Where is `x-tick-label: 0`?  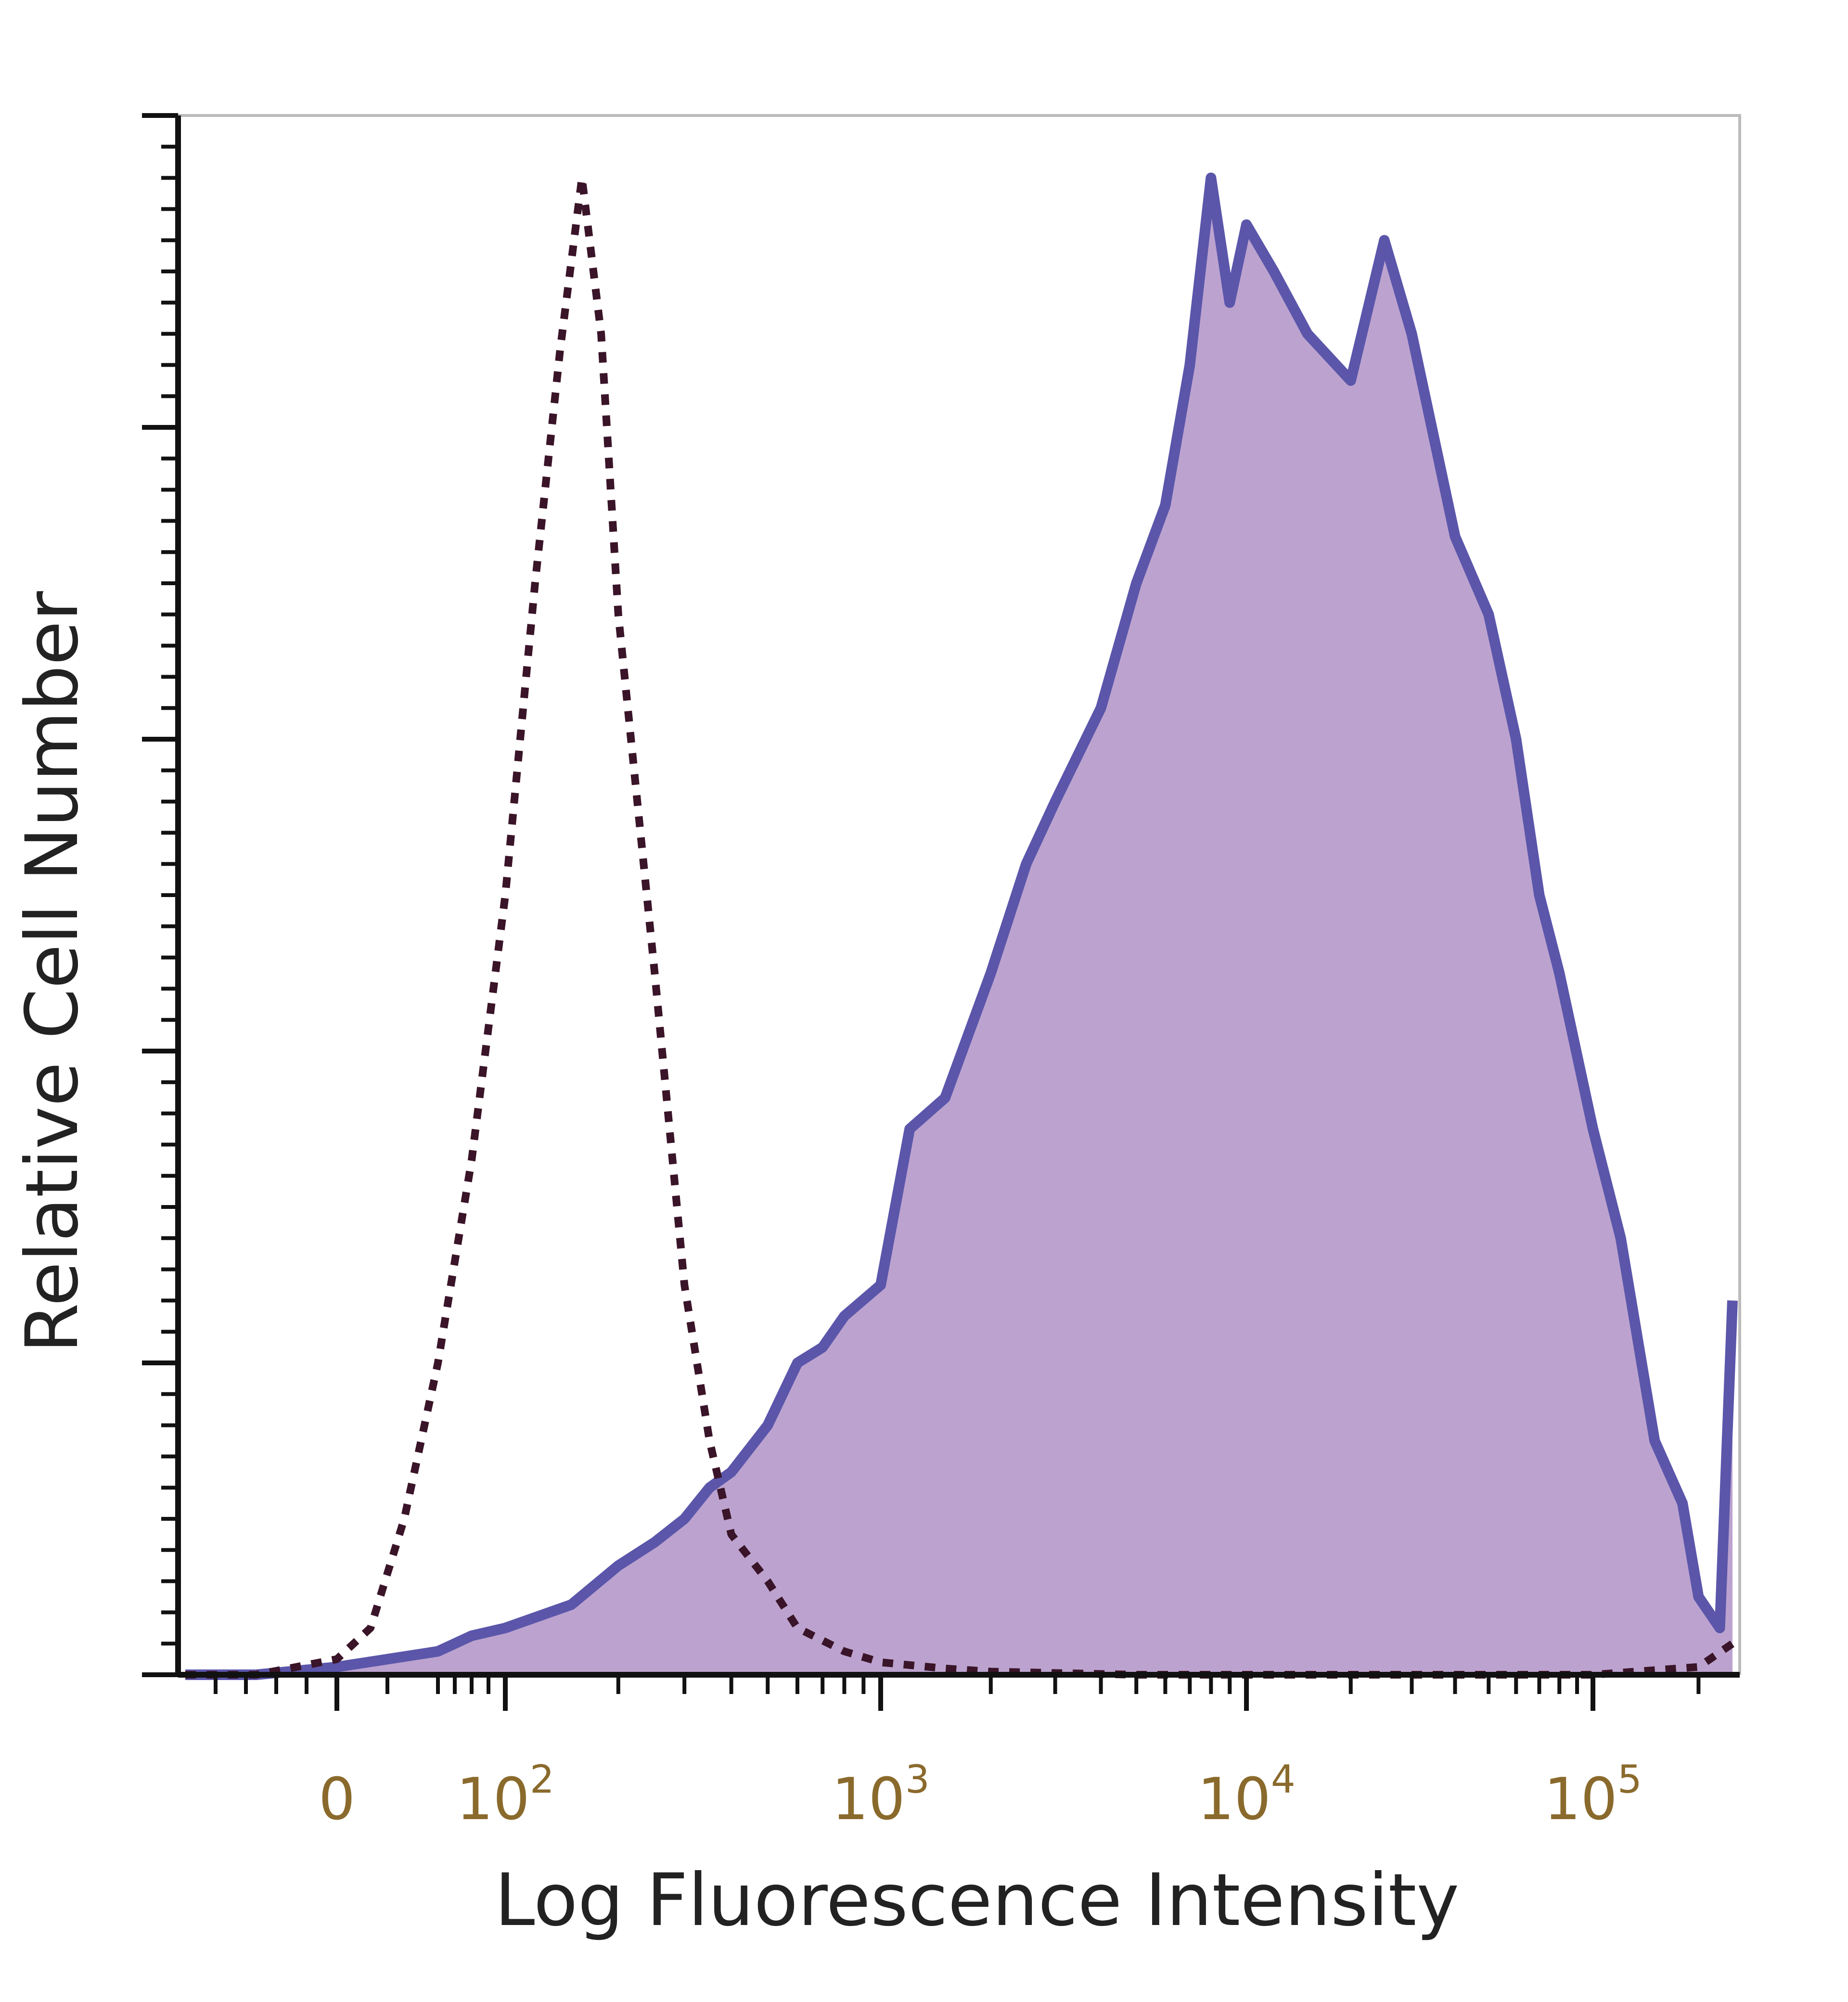 x-tick-label: 0 is located at coordinates (337, 1799).